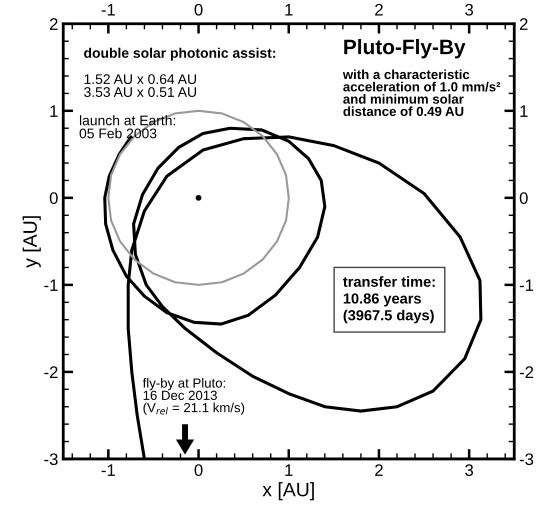  Describe the element at coordinates (524, 198) in the screenshot. I see `y2-tick-label: 0` at that location.